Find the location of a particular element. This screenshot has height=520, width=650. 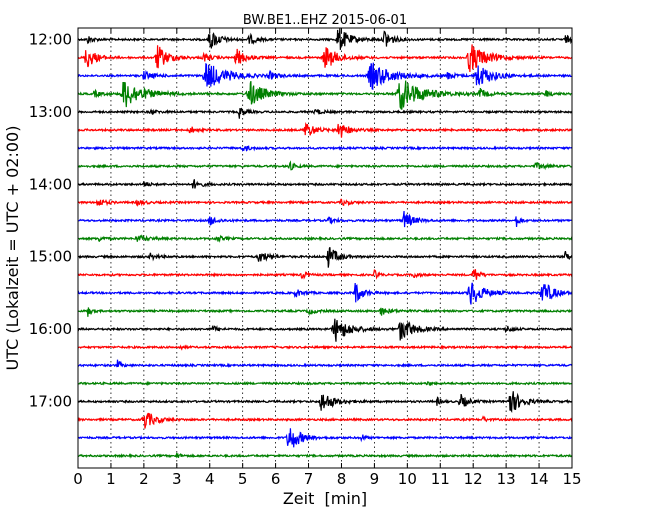

y-tick-label: 13:00 is located at coordinates (50, 112).